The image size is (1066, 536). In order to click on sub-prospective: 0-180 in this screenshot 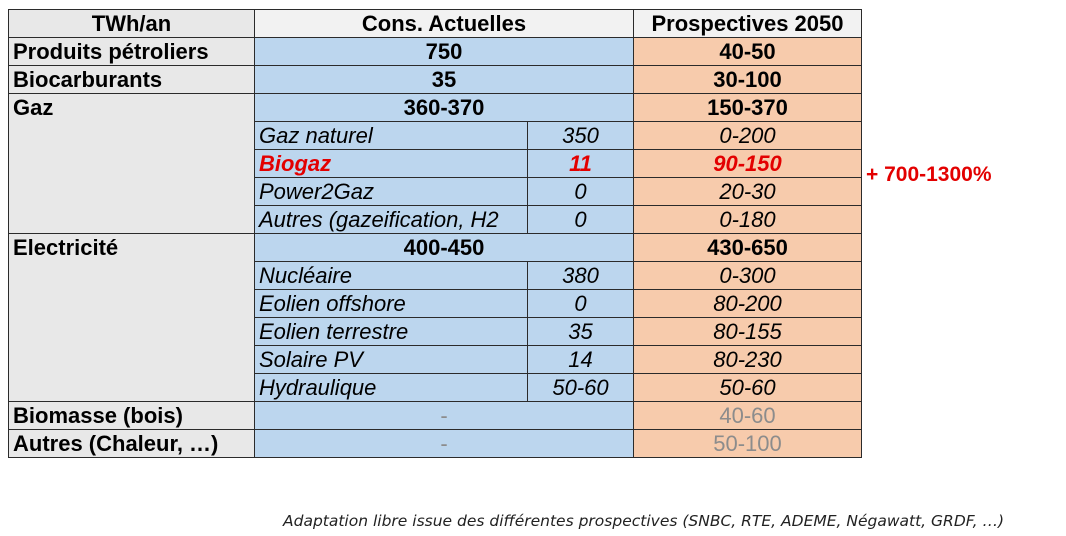, I will do `click(747, 219)`.